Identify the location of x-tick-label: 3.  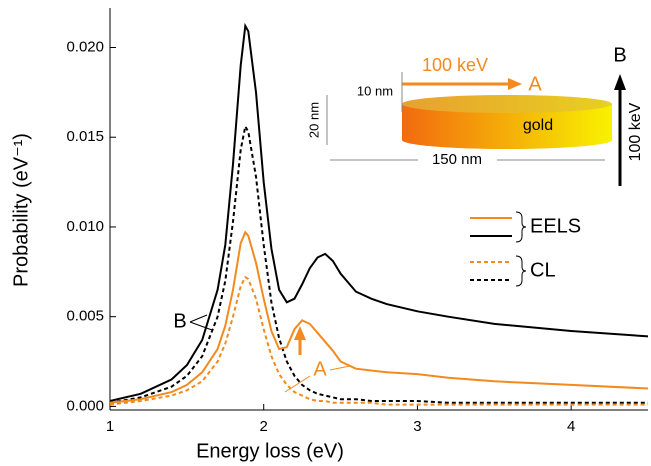
(417, 426).